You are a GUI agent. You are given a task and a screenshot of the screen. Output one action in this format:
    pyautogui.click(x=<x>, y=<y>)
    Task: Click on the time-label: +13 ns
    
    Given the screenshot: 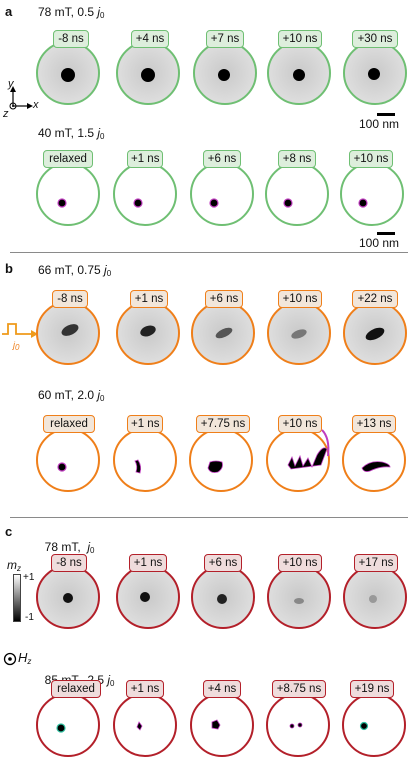 What is the action you would take?
    pyautogui.click(x=374, y=424)
    